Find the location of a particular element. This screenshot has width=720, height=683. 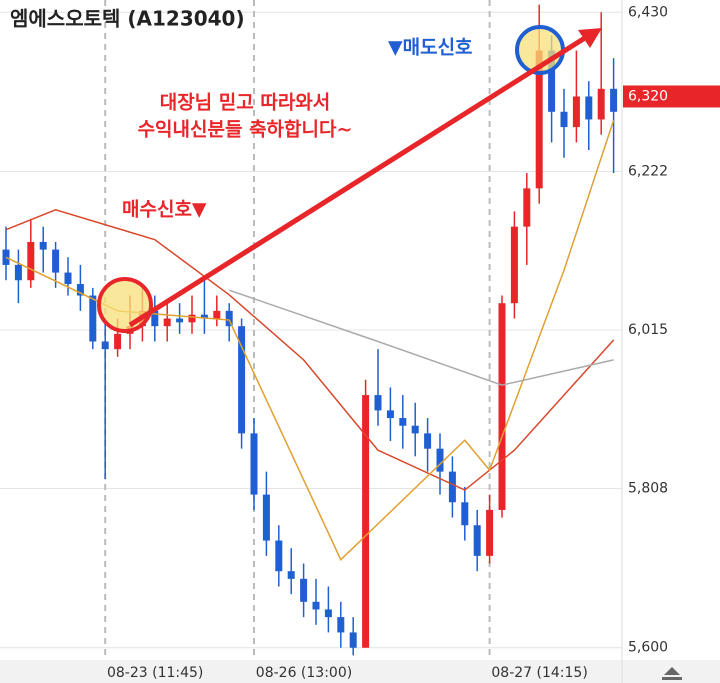

moving-average is located at coordinates (421, 337).